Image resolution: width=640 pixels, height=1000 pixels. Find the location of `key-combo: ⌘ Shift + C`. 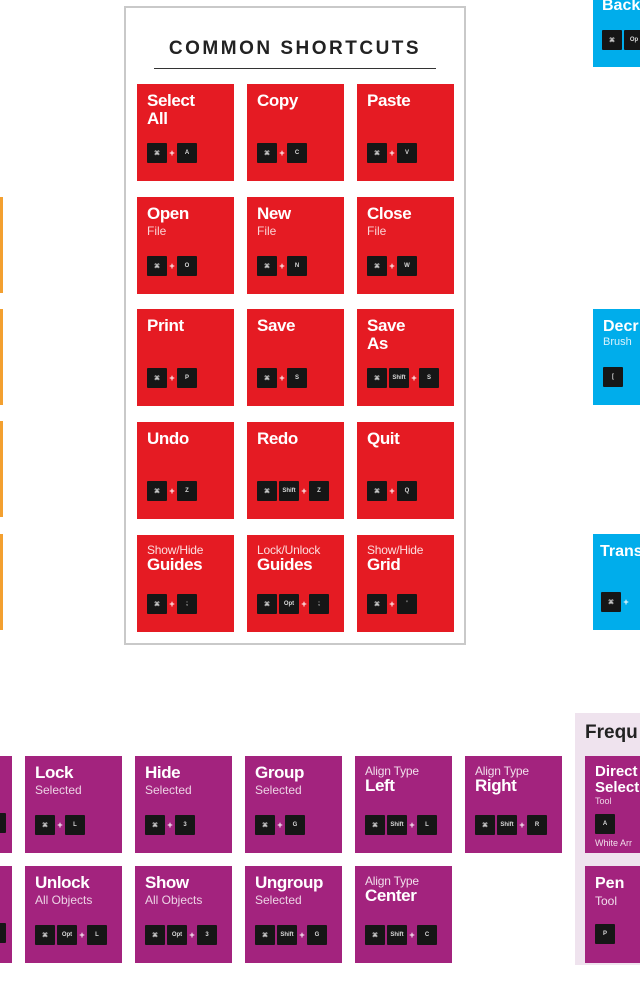

key-combo: ⌘ Shift + C is located at coordinates (401, 935).